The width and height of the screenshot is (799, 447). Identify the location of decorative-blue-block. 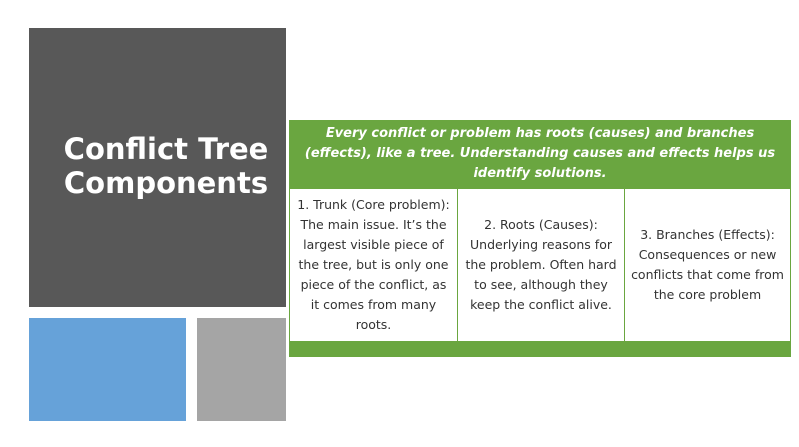
(107, 369).